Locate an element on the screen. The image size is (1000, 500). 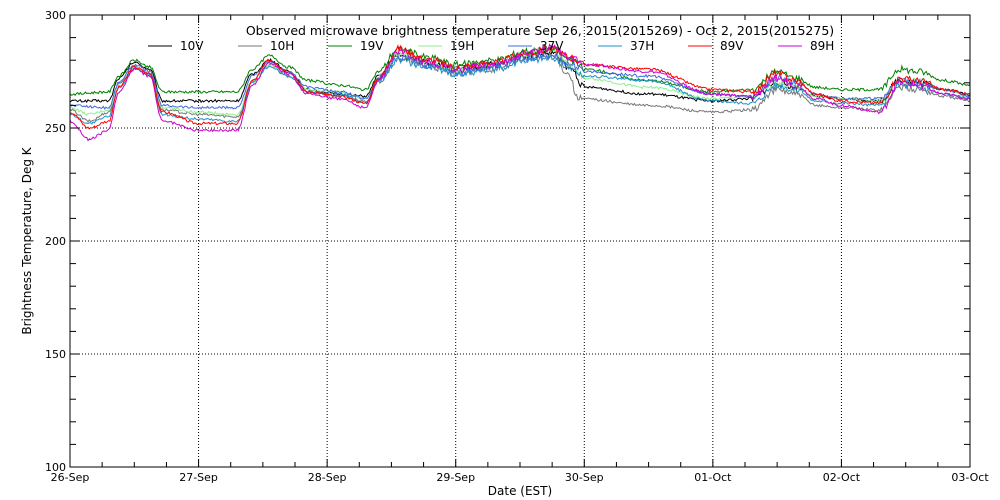
y-tick-label: 300 is located at coordinates (55, 15).